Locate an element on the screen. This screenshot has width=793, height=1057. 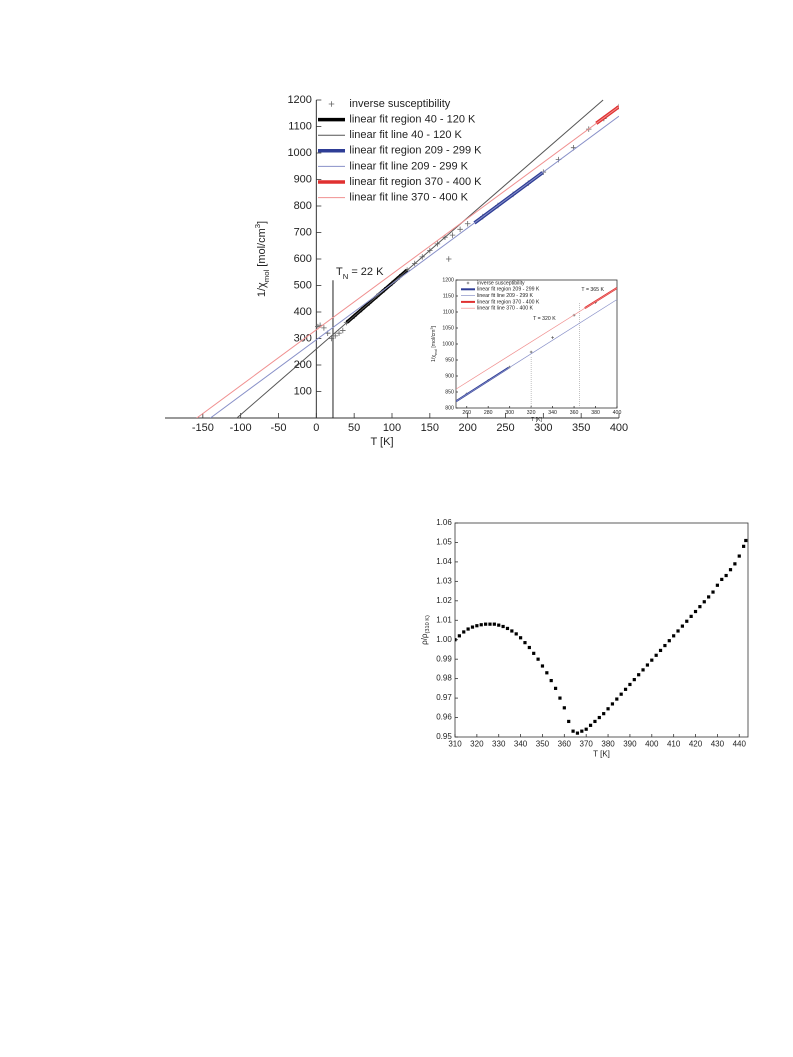
x-tick-label: -50 is located at coordinates (279, 428).